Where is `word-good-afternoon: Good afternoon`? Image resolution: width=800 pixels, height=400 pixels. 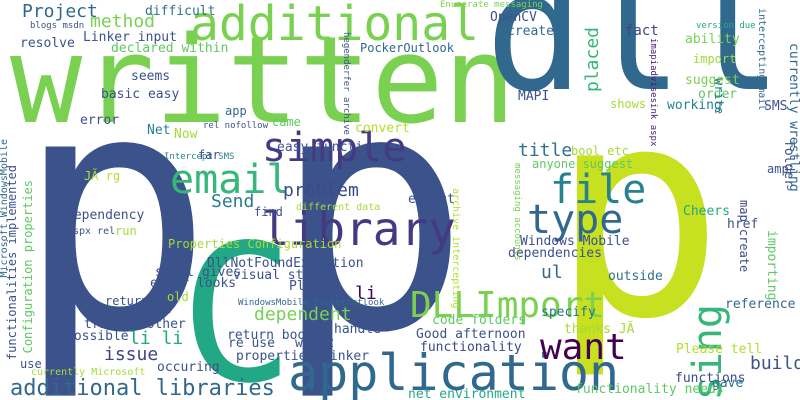
word-good-afternoon: Good afternoon is located at coordinates (471, 334).